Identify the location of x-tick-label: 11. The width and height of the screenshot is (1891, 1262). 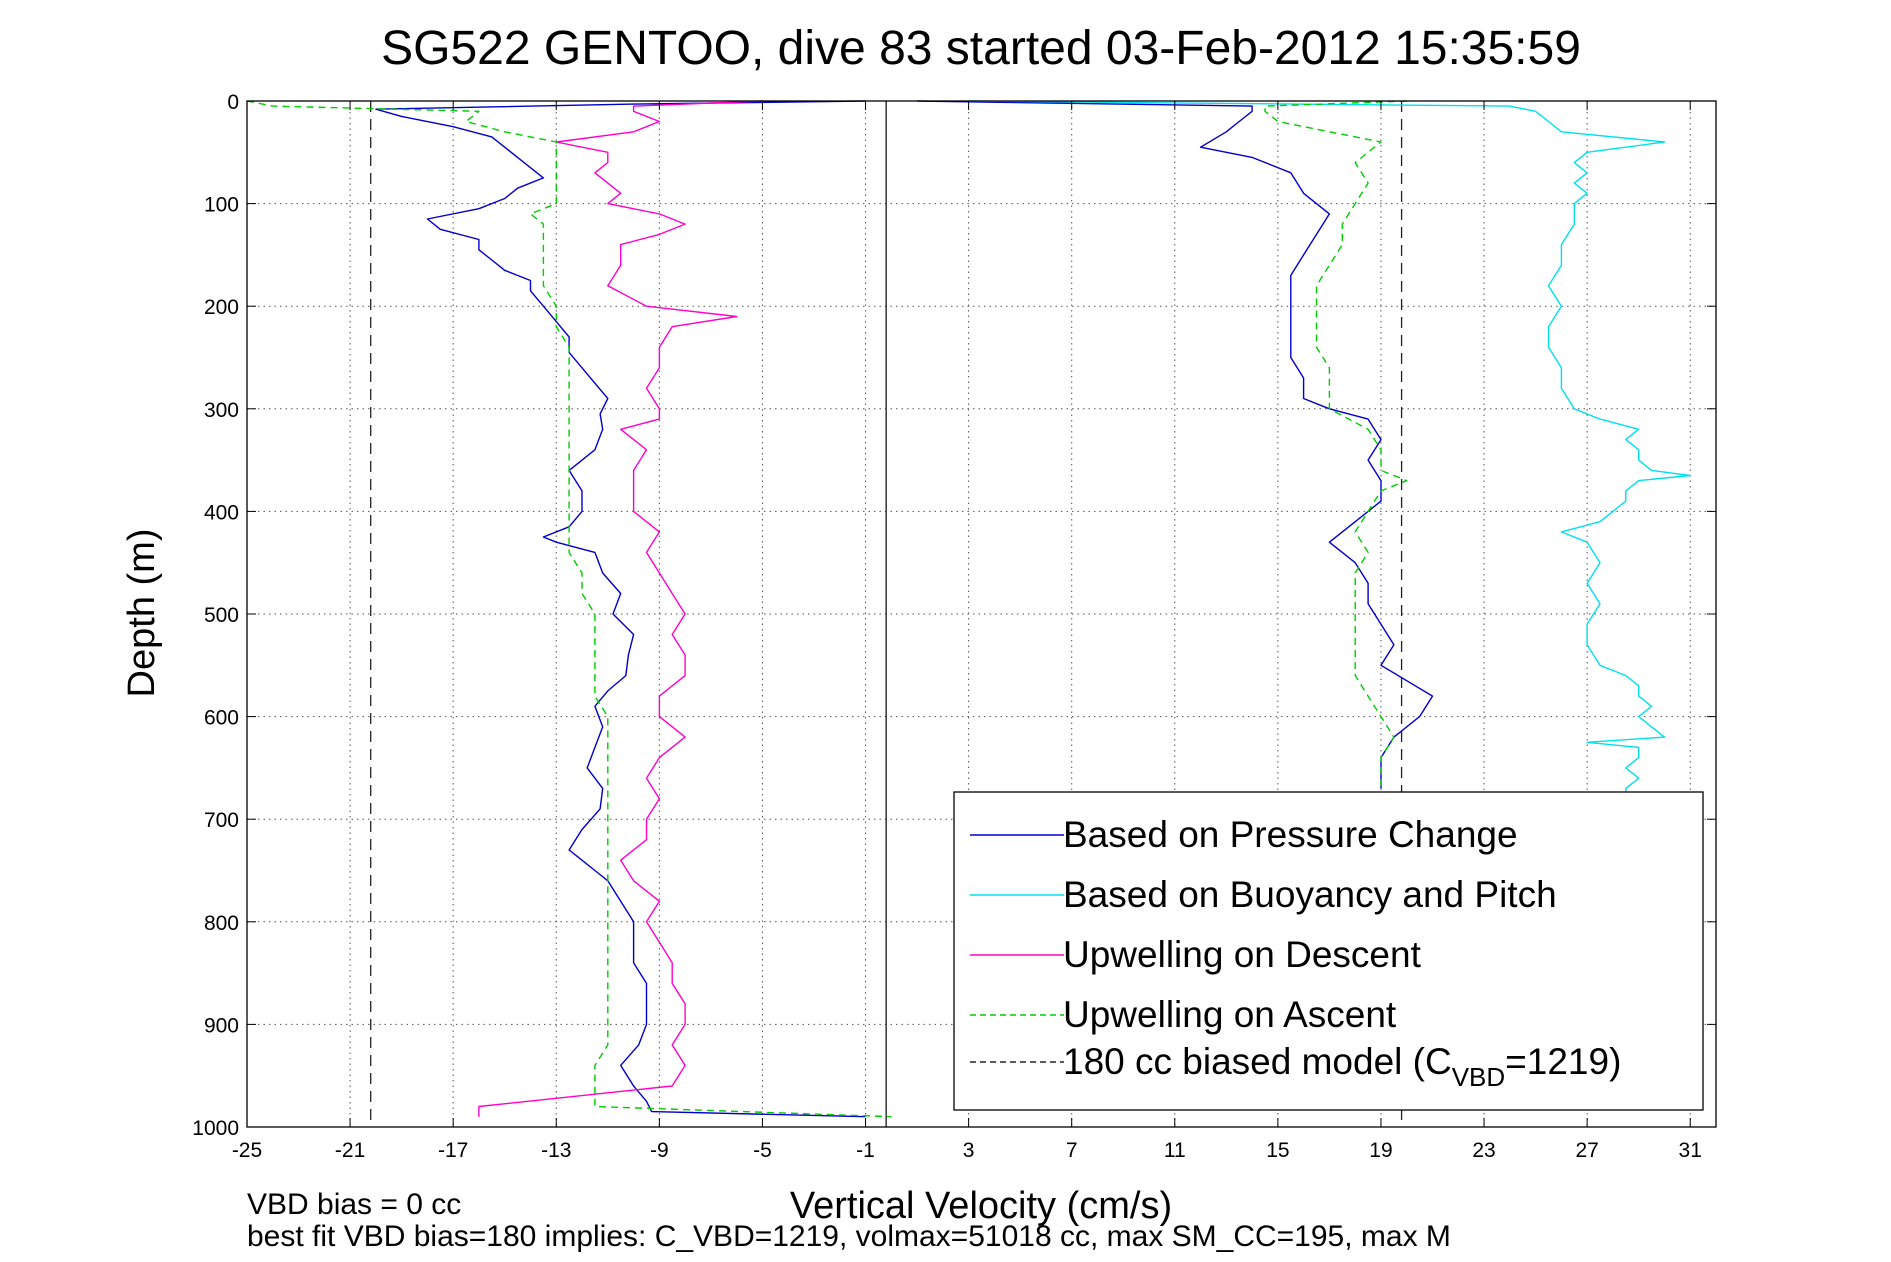
(1175, 1150).